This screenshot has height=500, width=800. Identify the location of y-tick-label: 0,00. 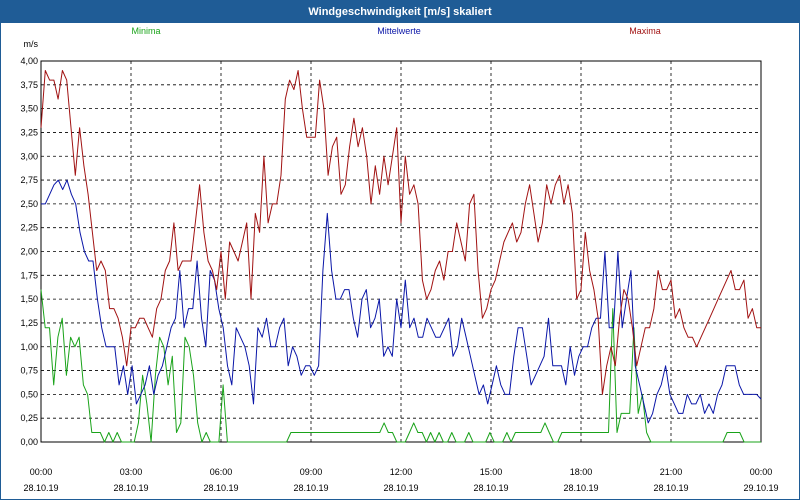
(29, 442).